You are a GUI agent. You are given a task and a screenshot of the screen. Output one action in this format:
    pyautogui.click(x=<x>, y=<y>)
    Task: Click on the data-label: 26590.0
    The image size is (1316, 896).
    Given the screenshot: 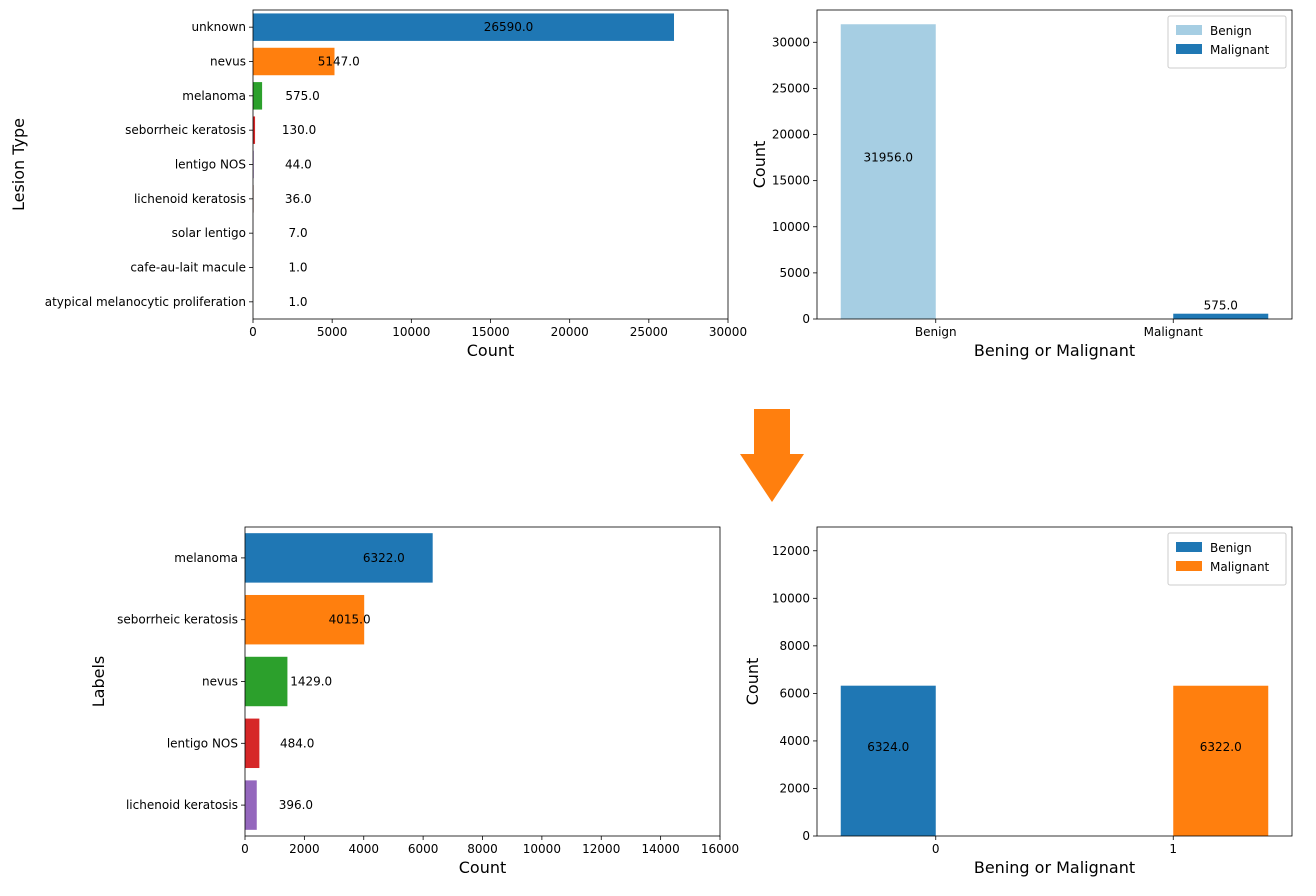 What is the action you would take?
    pyautogui.click(x=509, y=27)
    